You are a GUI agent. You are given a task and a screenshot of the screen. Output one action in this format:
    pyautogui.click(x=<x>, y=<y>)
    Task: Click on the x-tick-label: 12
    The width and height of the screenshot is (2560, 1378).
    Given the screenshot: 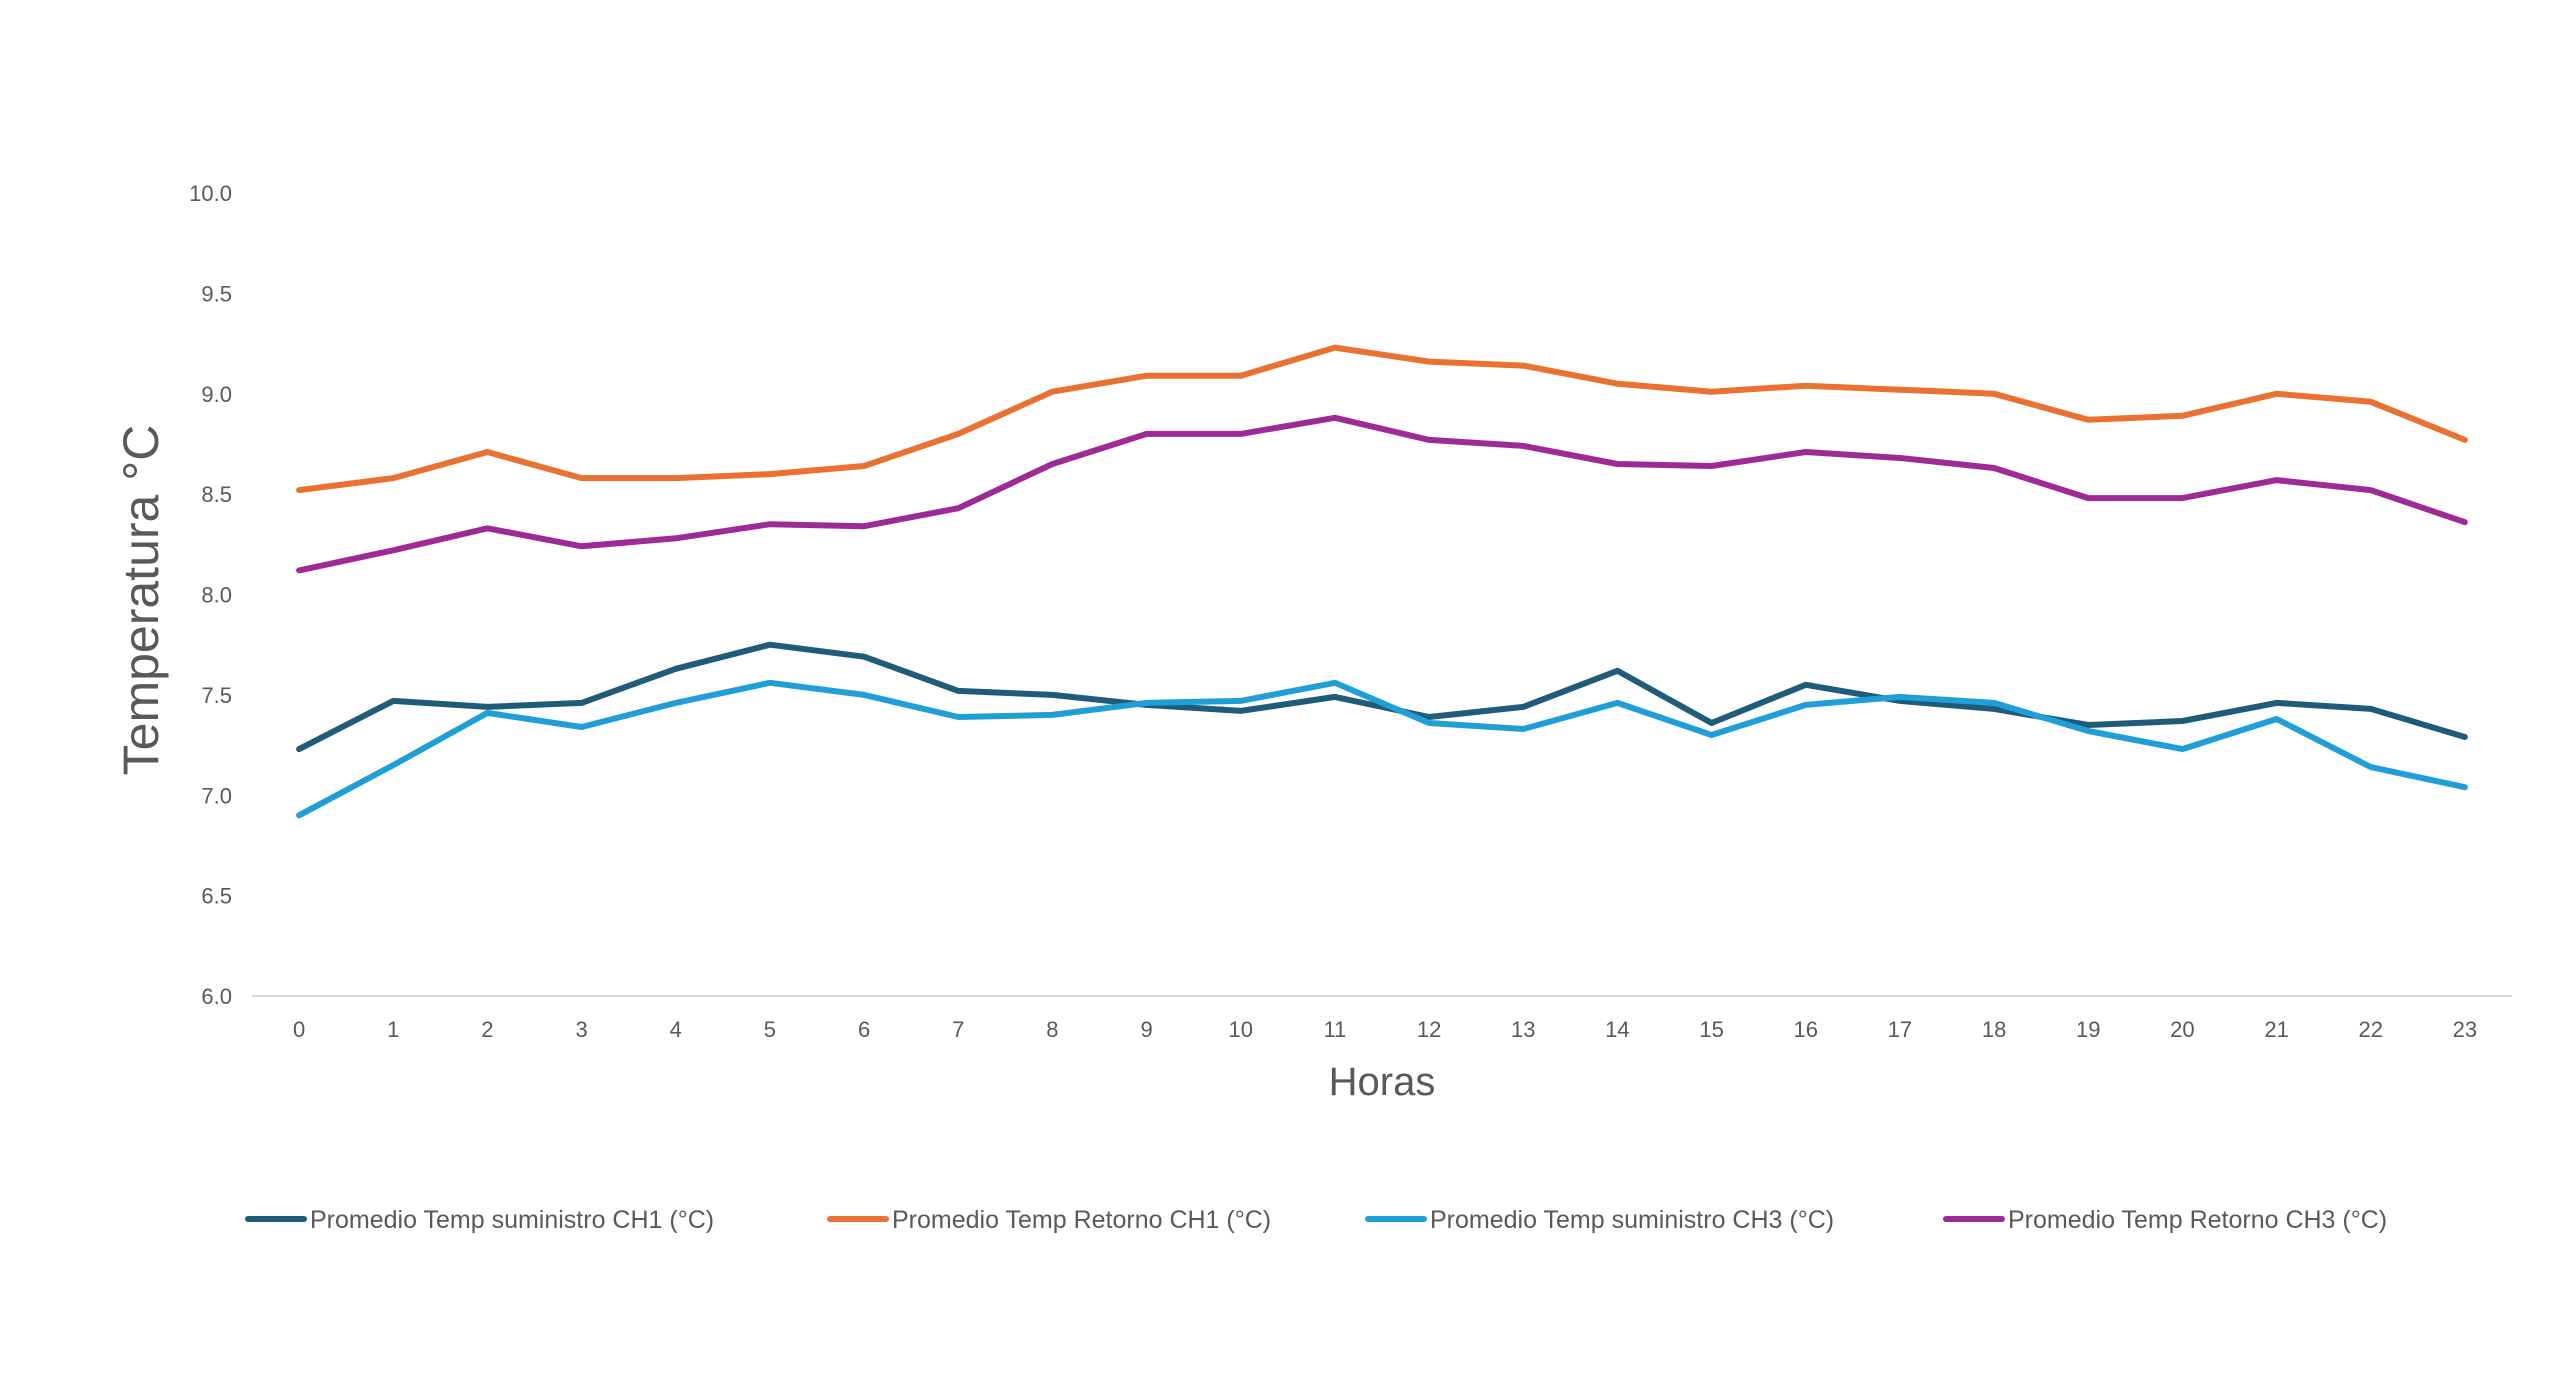 What is the action you would take?
    pyautogui.click(x=1429, y=1029)
    